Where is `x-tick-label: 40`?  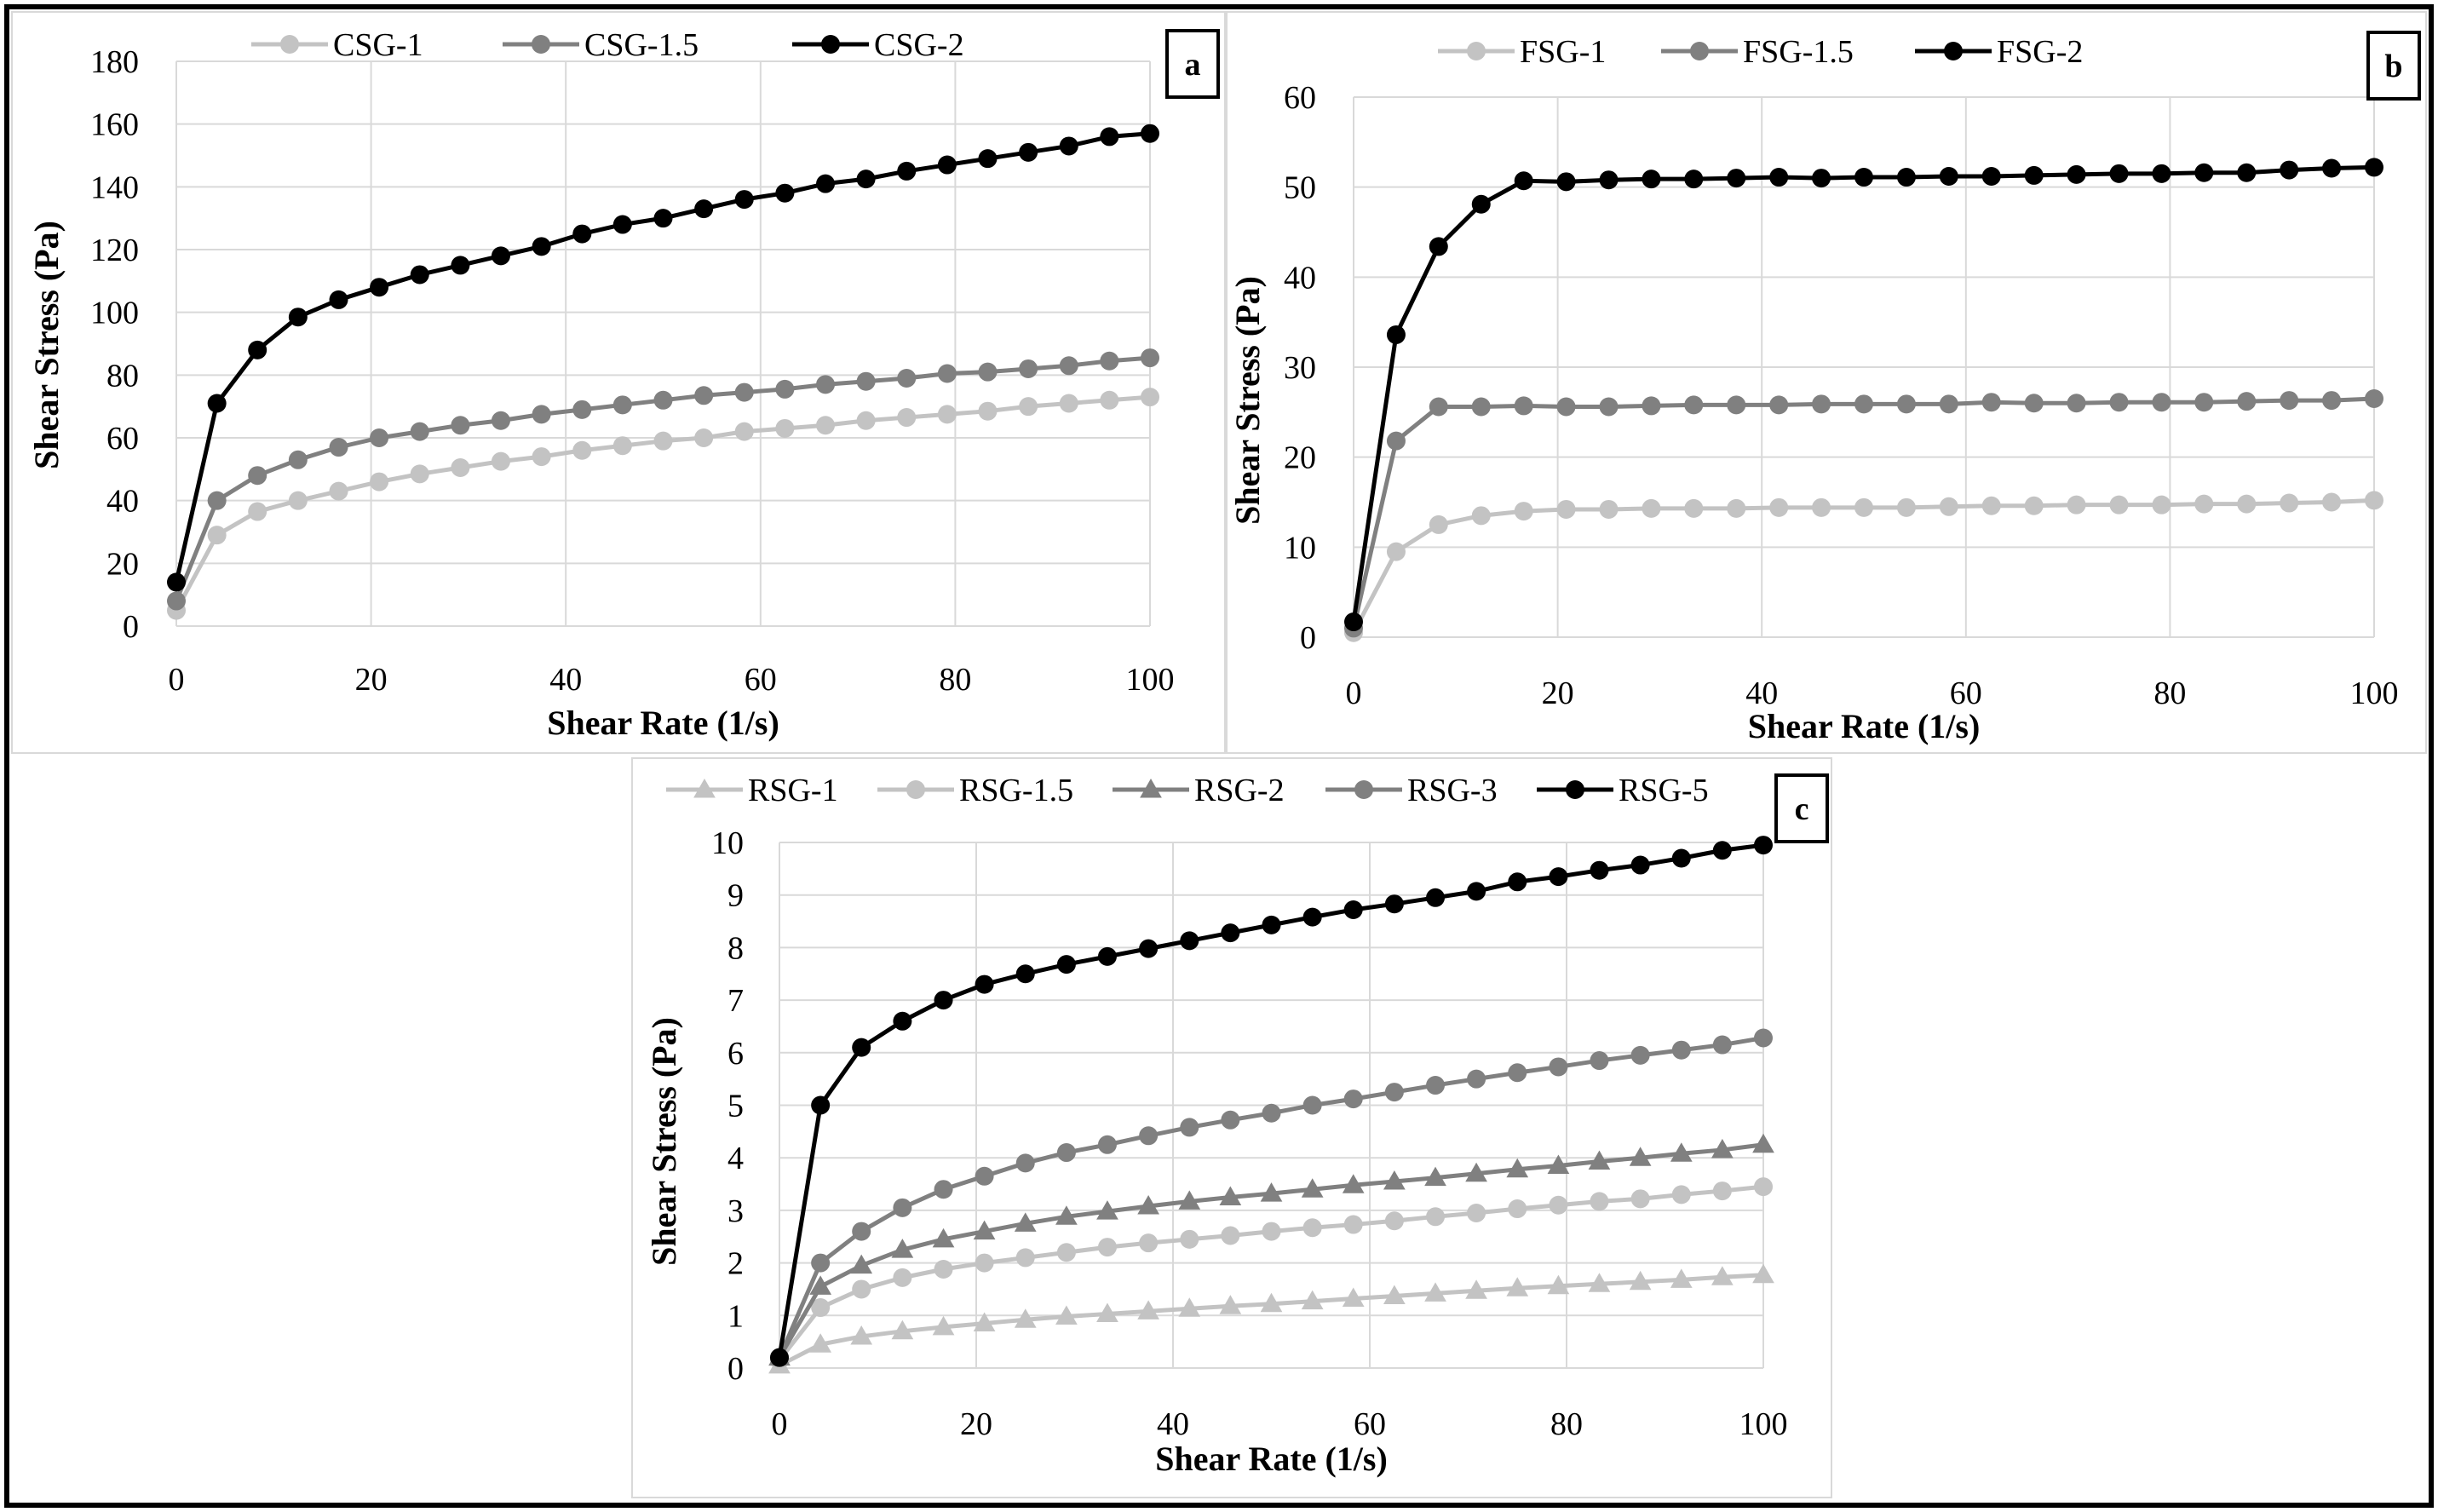 x-tick-label: 40 is located at coordinates (1173, 1424).